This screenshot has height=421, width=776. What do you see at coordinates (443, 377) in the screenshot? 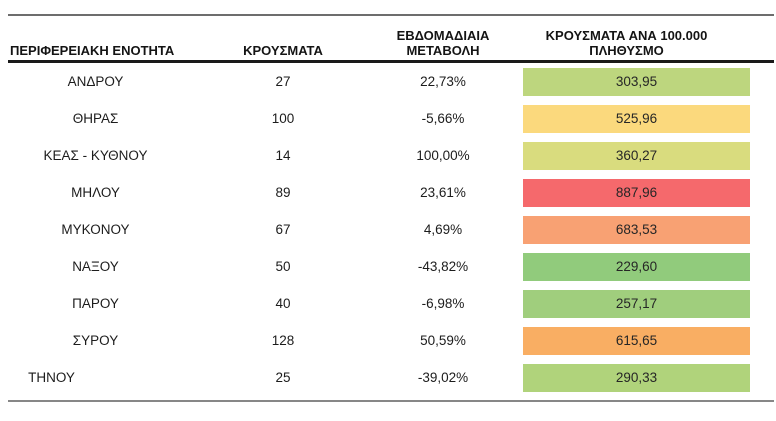
I see `weekly-change-value: -39,02%` at bounding box center [443, 377].